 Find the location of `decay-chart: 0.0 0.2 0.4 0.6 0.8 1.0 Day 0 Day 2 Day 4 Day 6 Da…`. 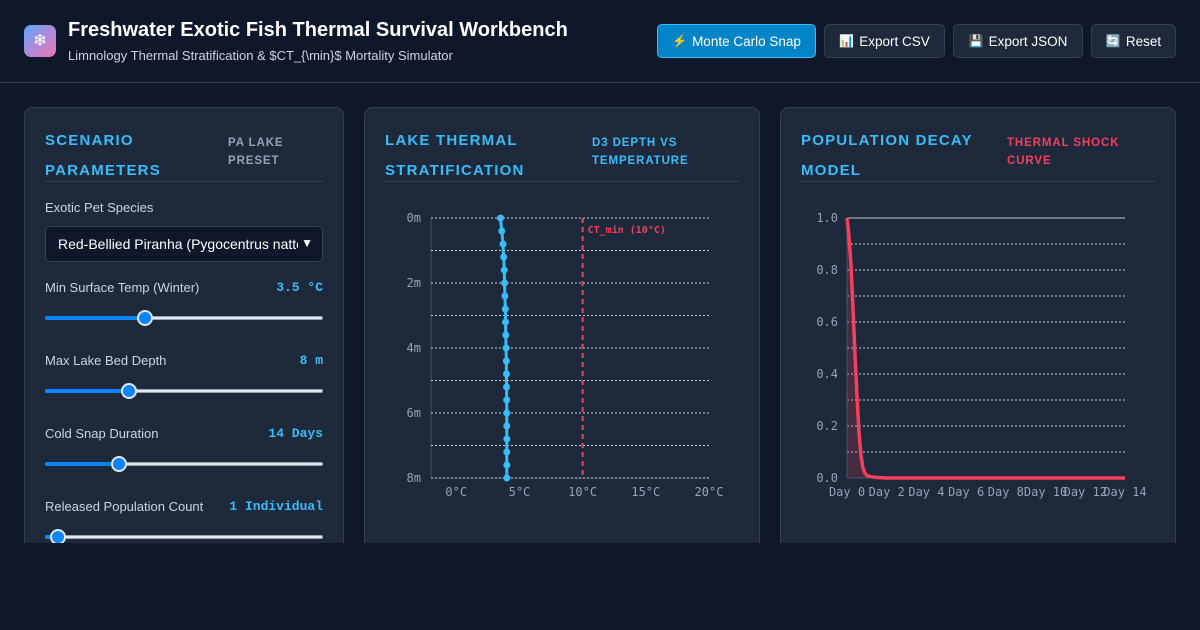

decay-chart: 0.0 0.2 0.4 0.6 0.8 1.0 Day 0 Day 2 Day 4 Day 6 Da… is located at coordinates (981, 355).